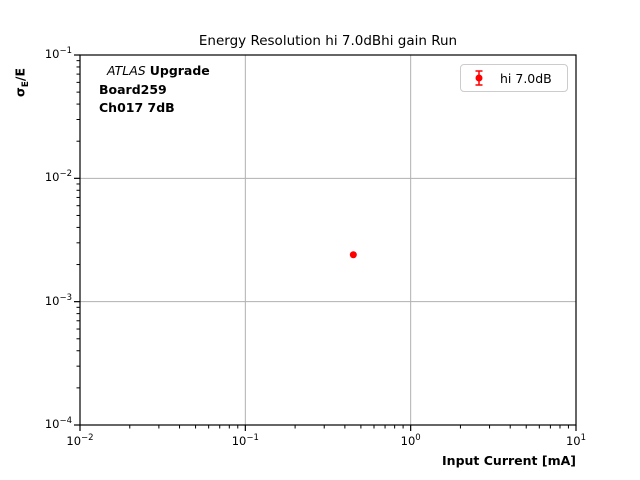 Image resolution: width=640 pixels, height=480 pixels. I want to click on data-point, so click(353, 255).